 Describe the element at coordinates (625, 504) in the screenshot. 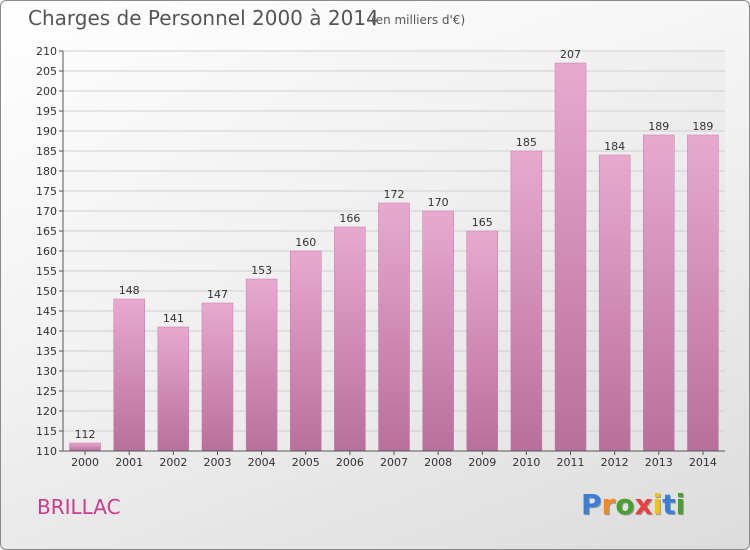

I see `brand-letter: o` at that location.